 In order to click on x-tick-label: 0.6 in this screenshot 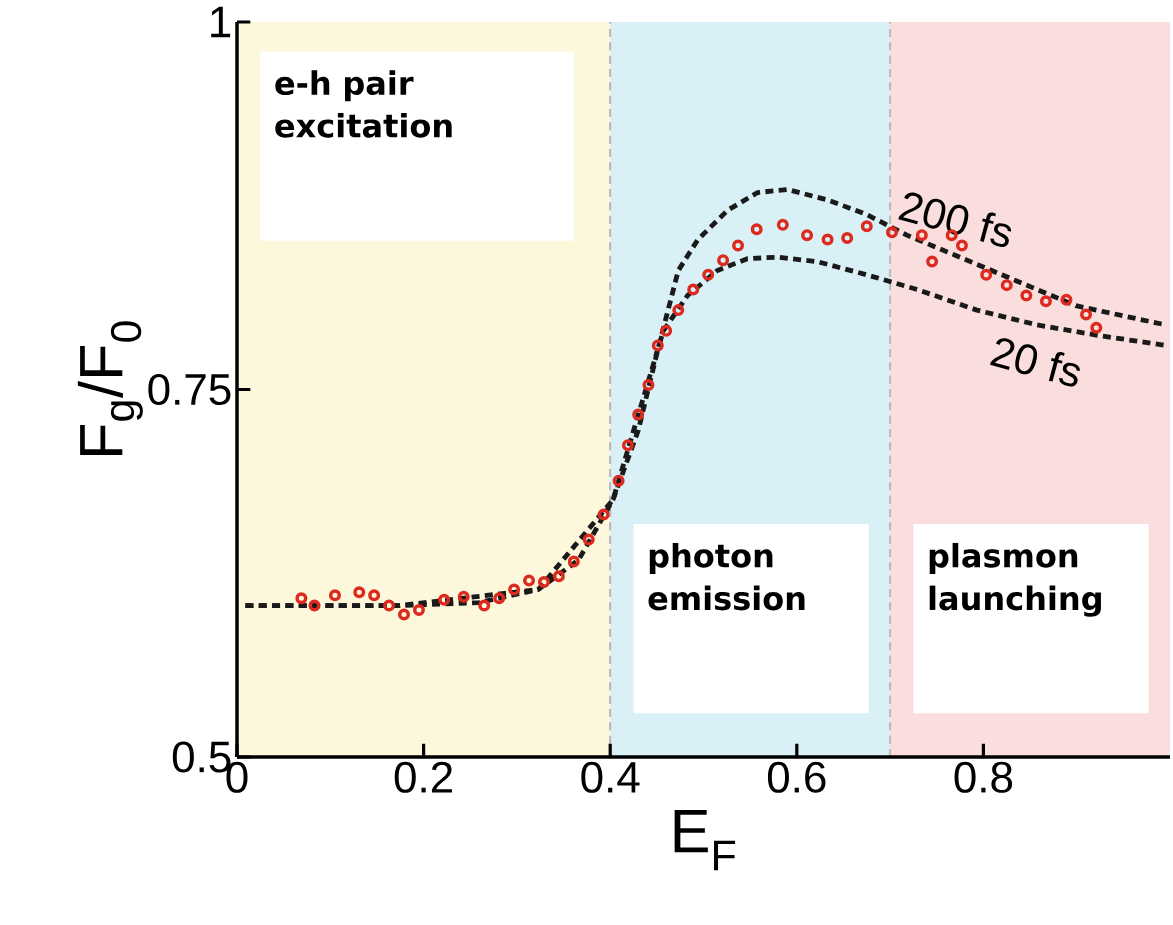, I will do `click(796, 777)`.